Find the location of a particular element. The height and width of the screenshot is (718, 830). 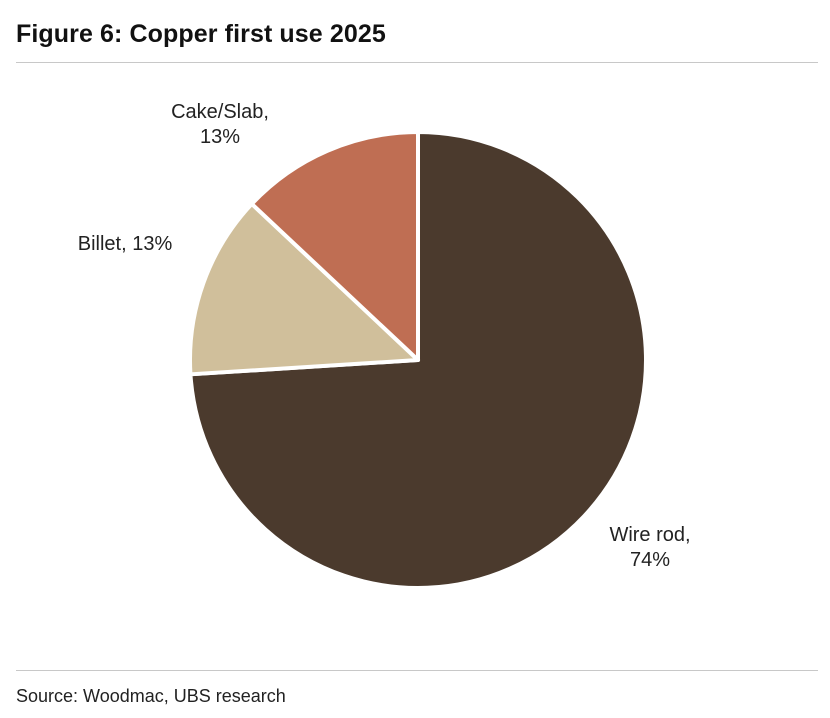

chart-title: Figure 6: Copper first use 2025 is located at coordinates (201, 34).